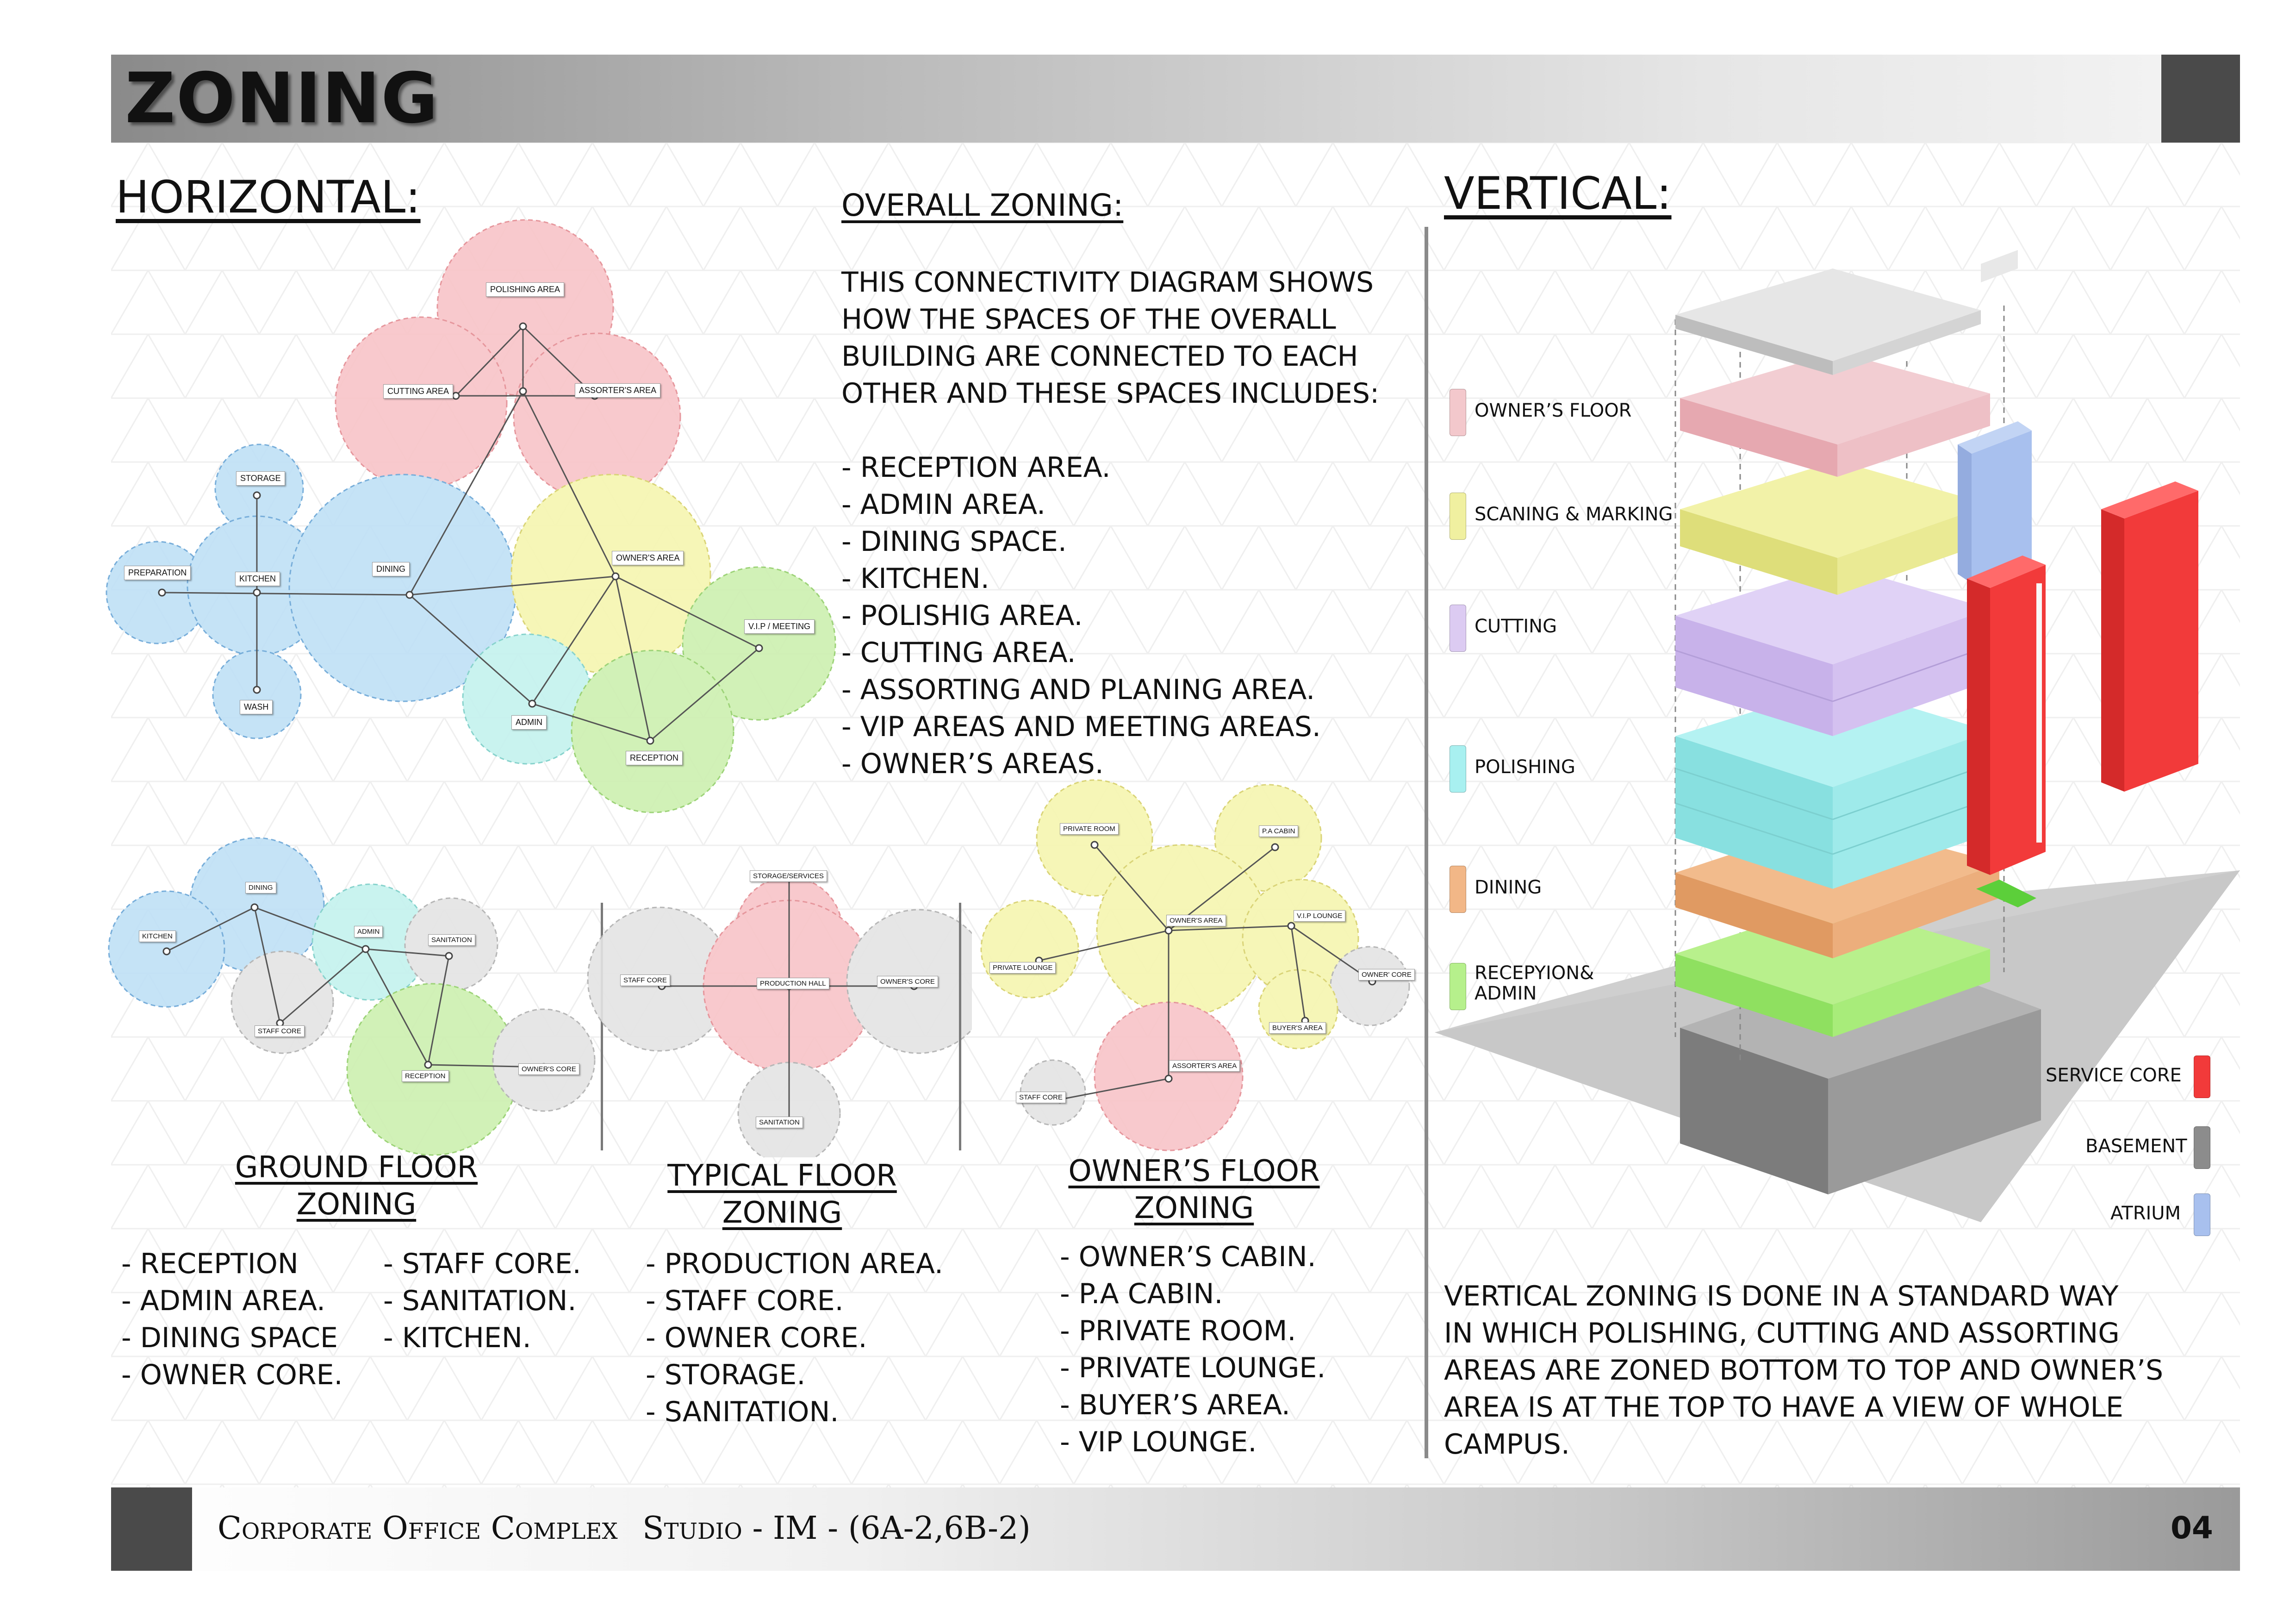  Describe the element at coordinates (1458, 412) in the screenshot. I see `legend-swatch-owners-floor` at that location.